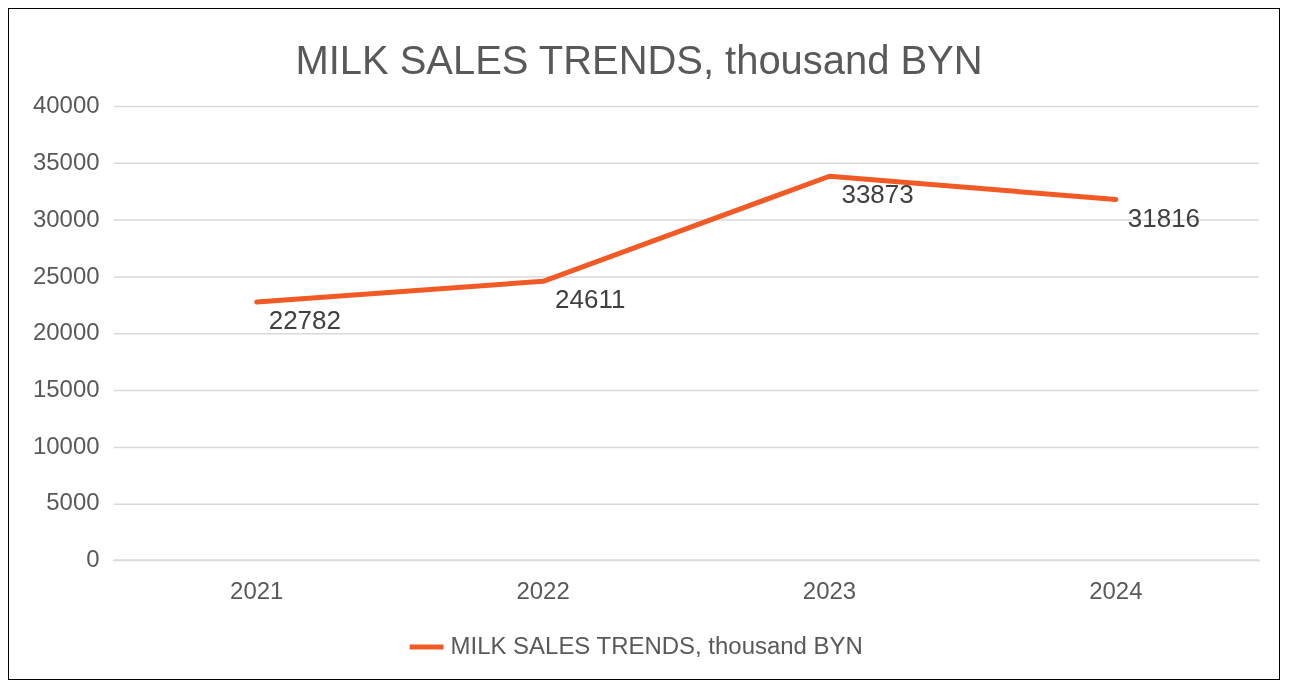 The image size is (1290, 690). Describe the element at coordinates (543, 591) in the screenshot. I see `x-tick-label: 2022` at that location.